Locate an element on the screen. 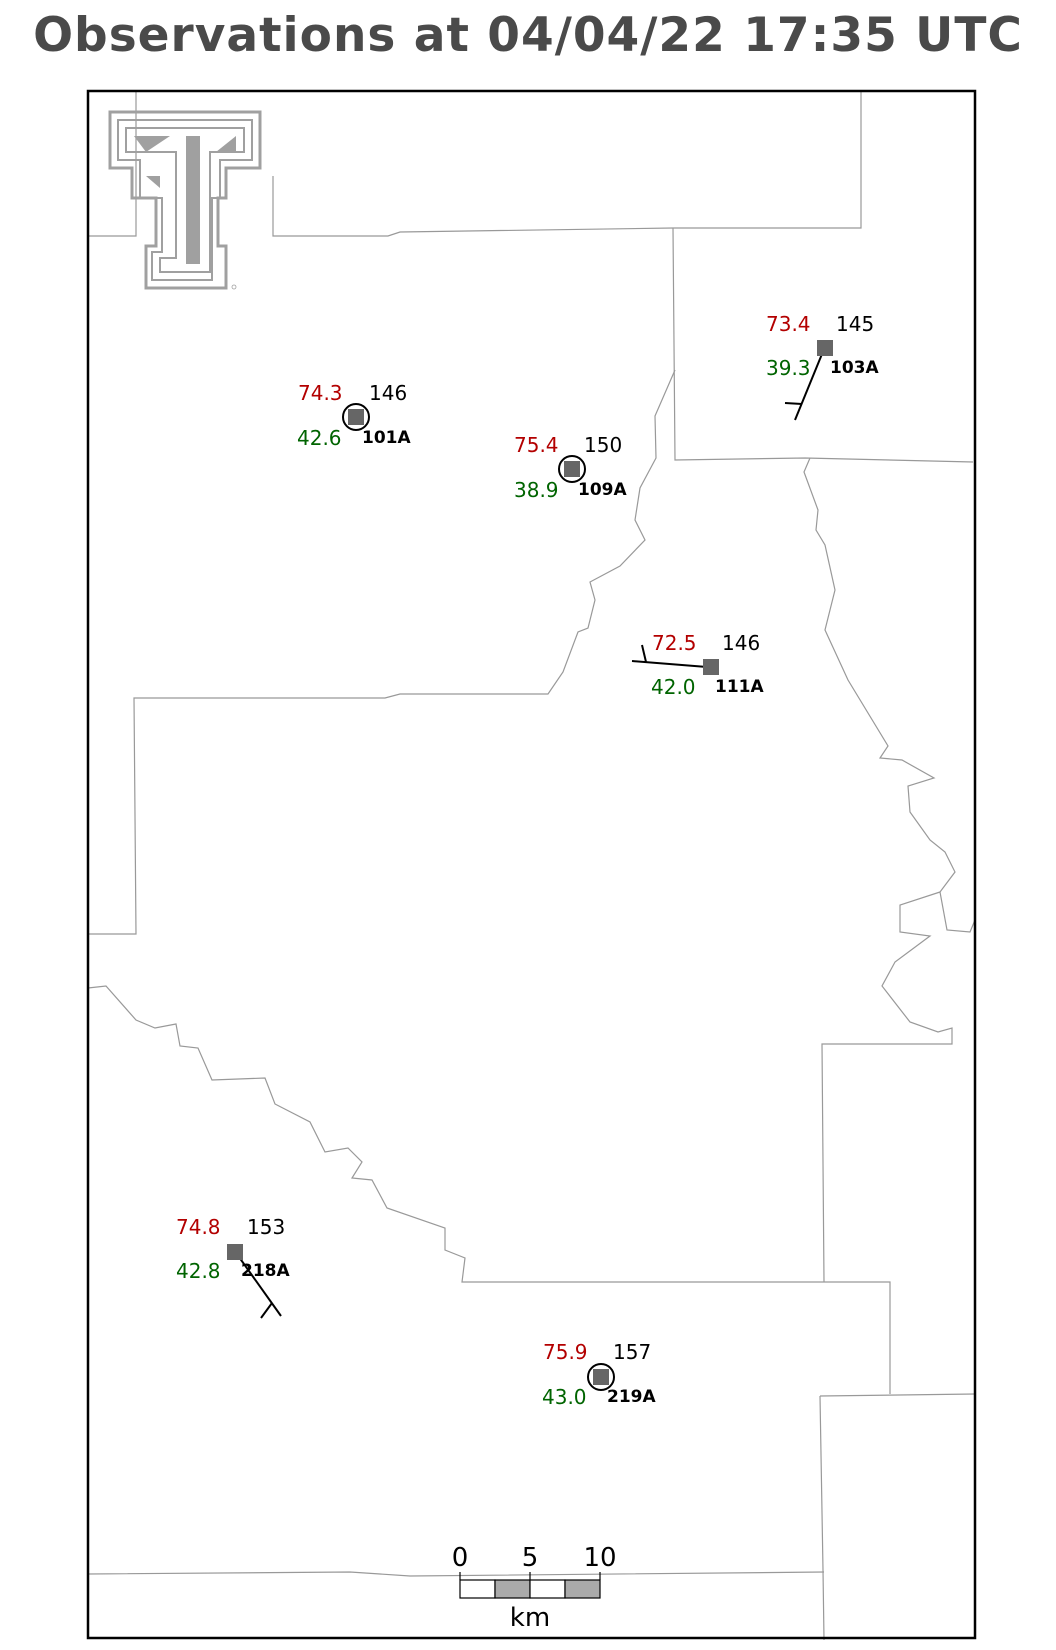 The height and width of the screenshot is (1650, 1056). dewpoint-label: 38.9 is located at coordinates (536, 490).